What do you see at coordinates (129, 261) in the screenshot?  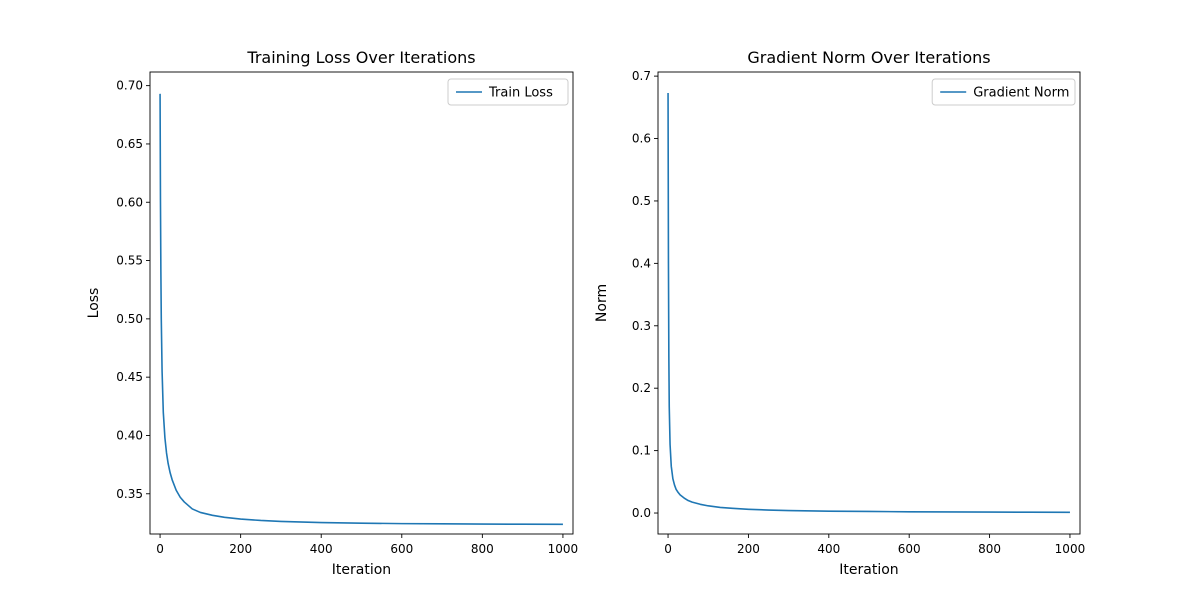 I see `loss-y-tick-label: 0.55` at bounding box center [129, 261].